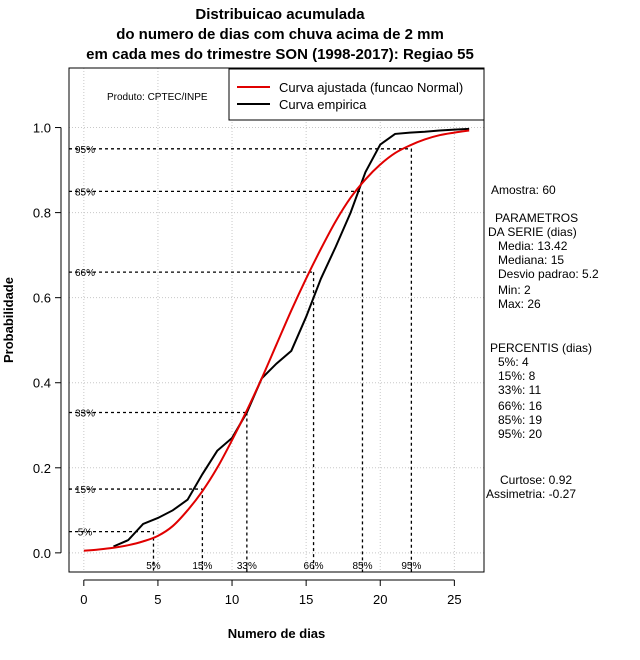 The height and width of the screenshot is (660, 640). I want to click on kurtosis: Curtose: 0.92, so click(536, 480).